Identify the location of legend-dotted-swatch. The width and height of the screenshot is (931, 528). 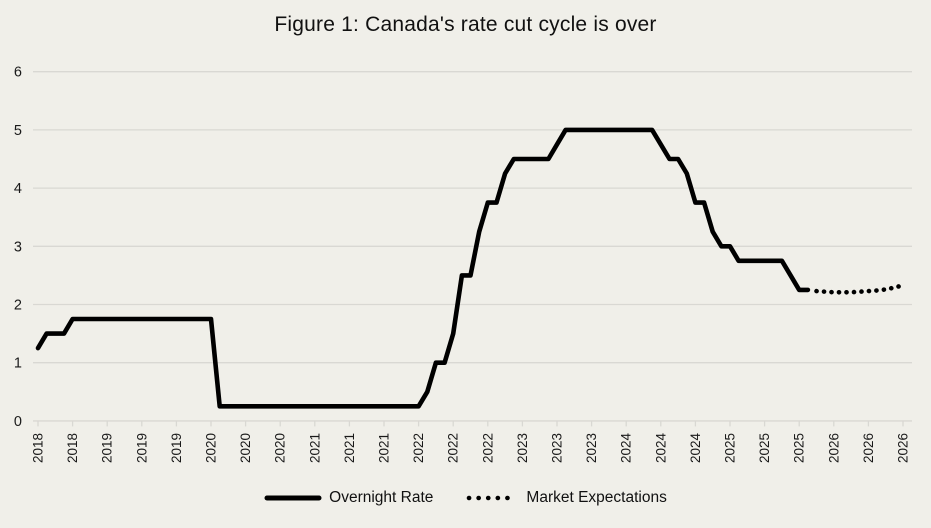
(493, 498).